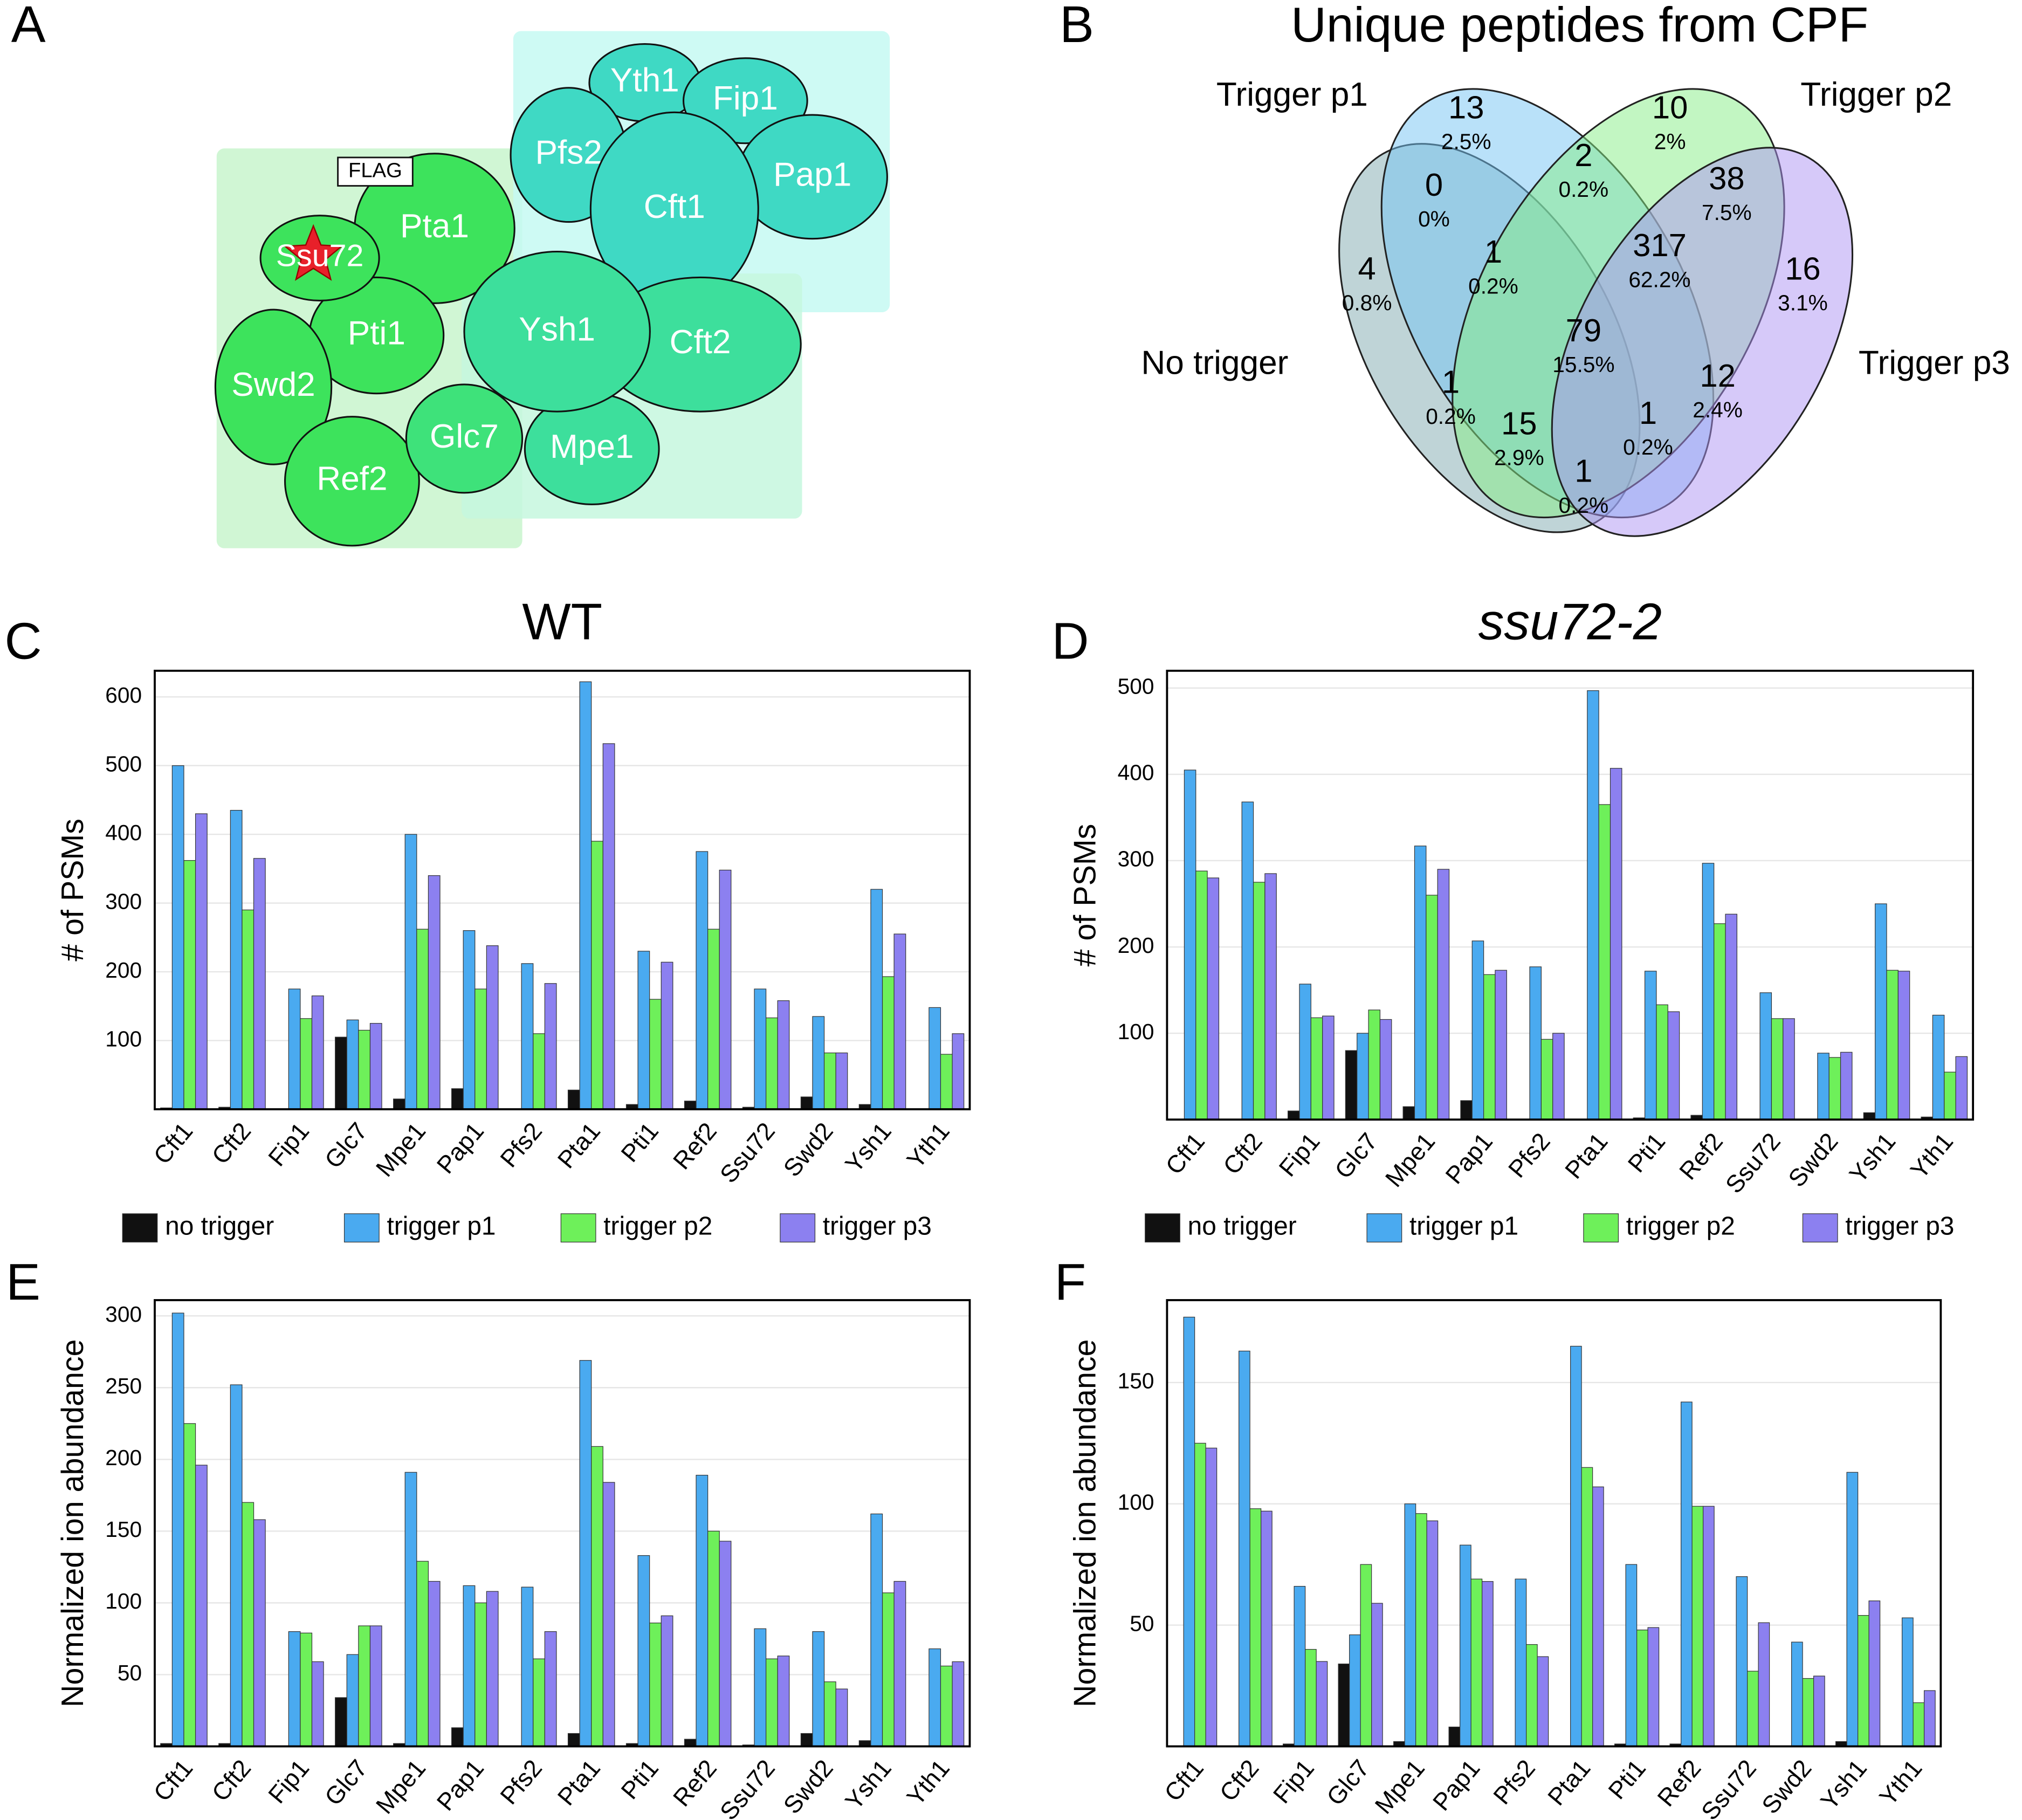 Image resolution: width=2022 pixels, height=1820 pixels. I want to click on venn-percent: 7.5%, so click(1727, 212).